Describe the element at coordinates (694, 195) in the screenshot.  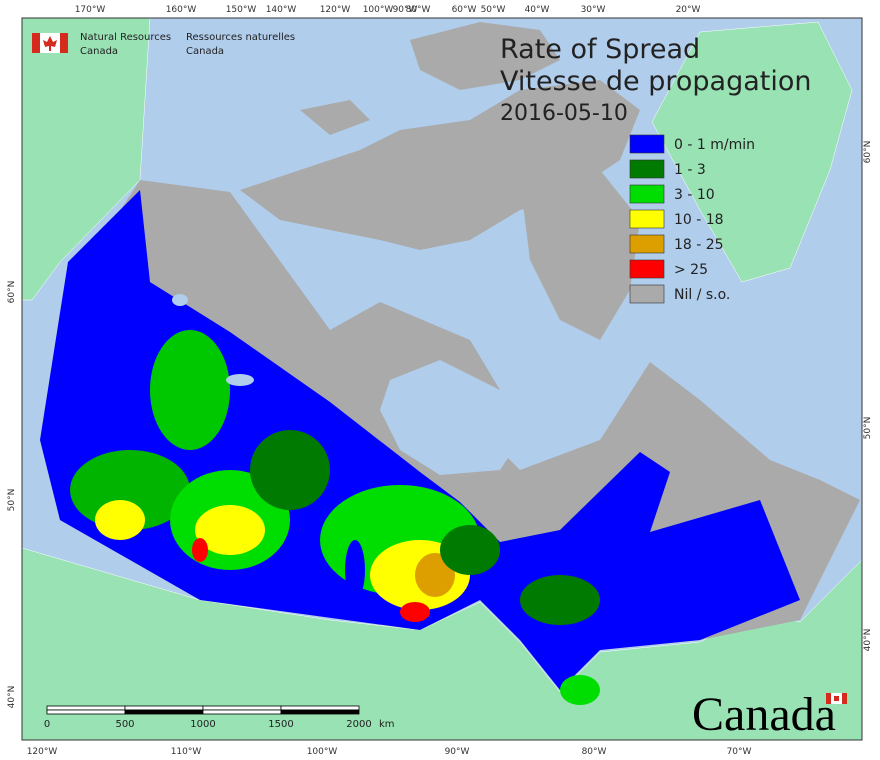
I see `legend-label: 3 - 10` at that location.